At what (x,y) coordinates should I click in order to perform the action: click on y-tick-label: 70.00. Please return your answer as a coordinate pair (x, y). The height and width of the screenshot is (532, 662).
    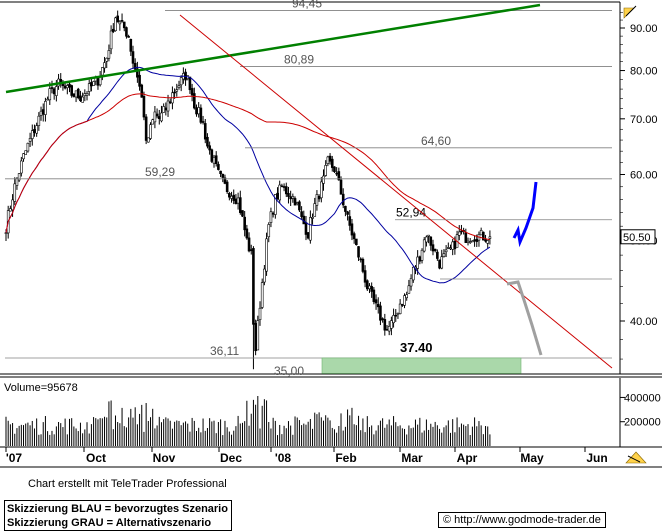
    Looking at the image, I should click on (644, 120).